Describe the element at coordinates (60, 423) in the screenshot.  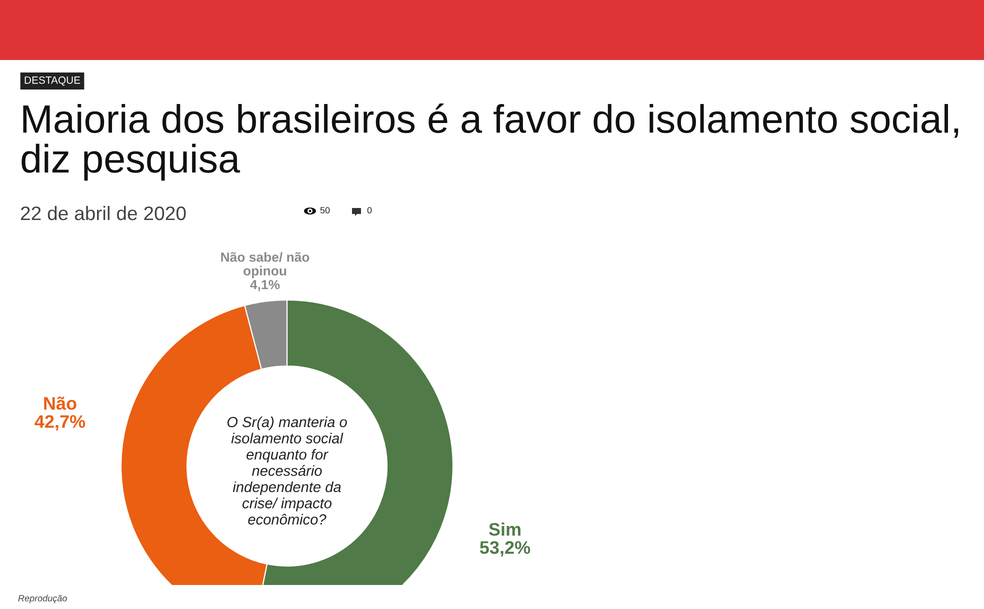
I see `data-label: 42,7%` at that location.